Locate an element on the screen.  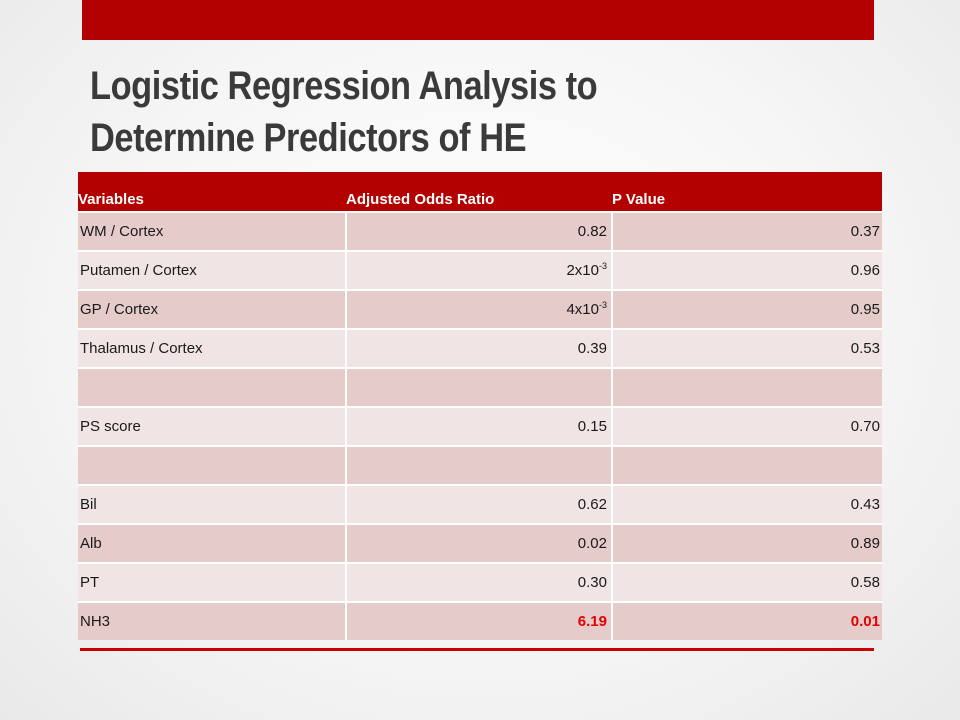
cell-adjusted-odds-ratio: 2x10-3 is located at coordinates (479, 270).